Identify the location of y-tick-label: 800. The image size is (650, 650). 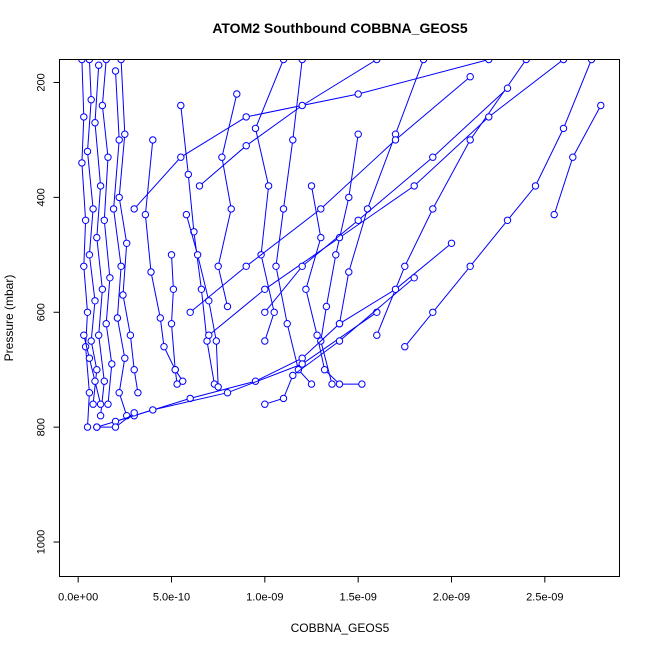
(42, 427).